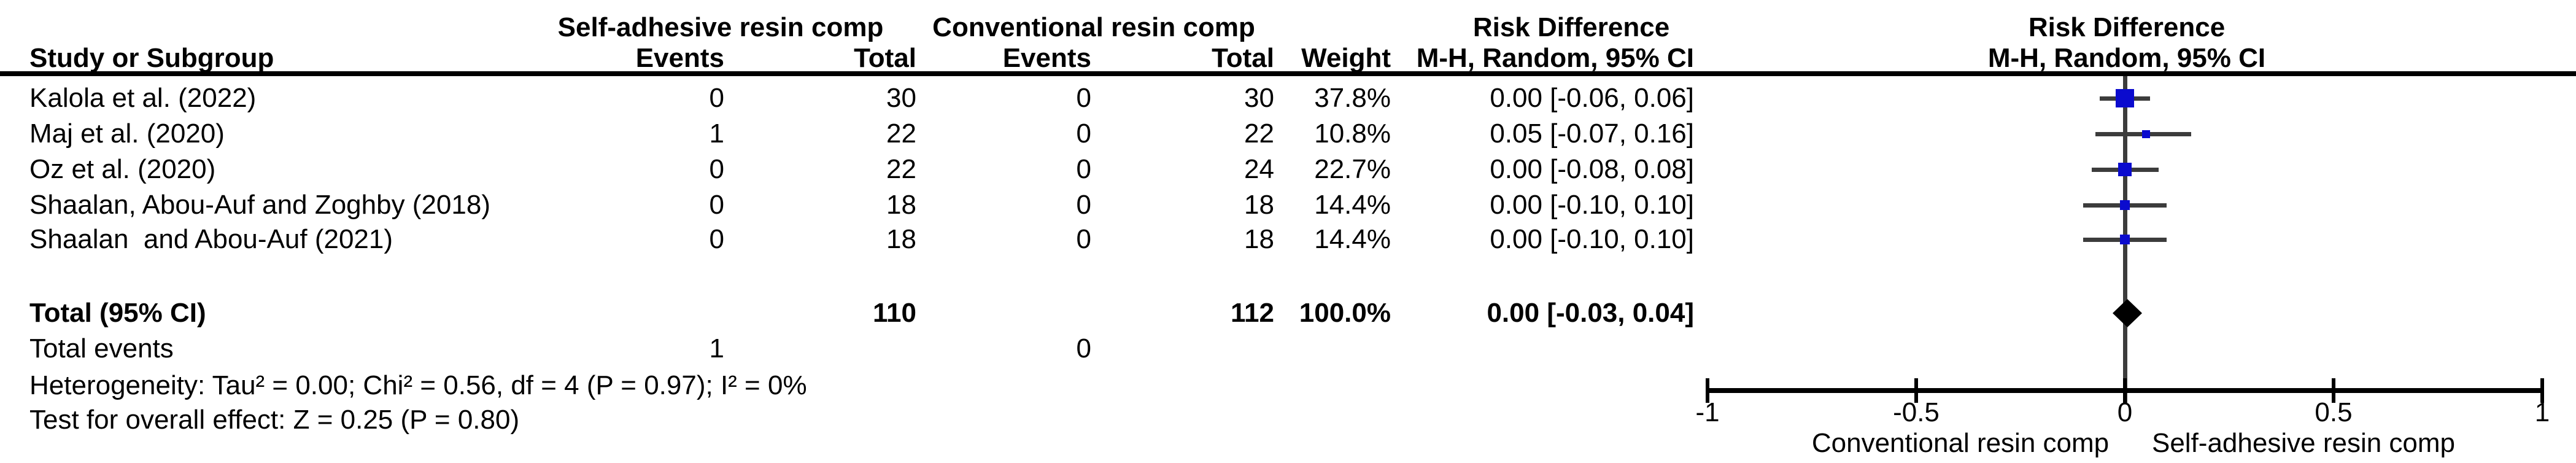  What do you see at coordinates (151, 58) in the screenshot?
I see `study-column-header: Study or Subgroup` at bounding box center [151, 58].